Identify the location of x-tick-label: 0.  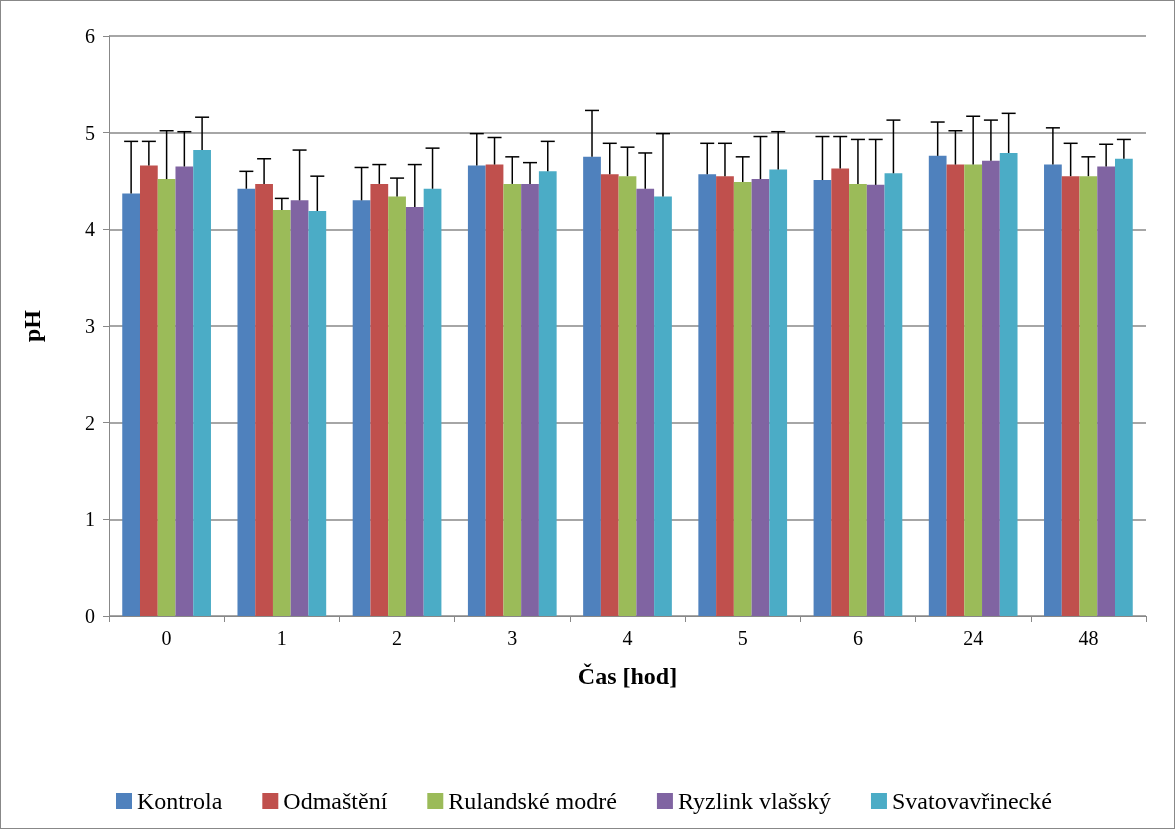
(166, 638).